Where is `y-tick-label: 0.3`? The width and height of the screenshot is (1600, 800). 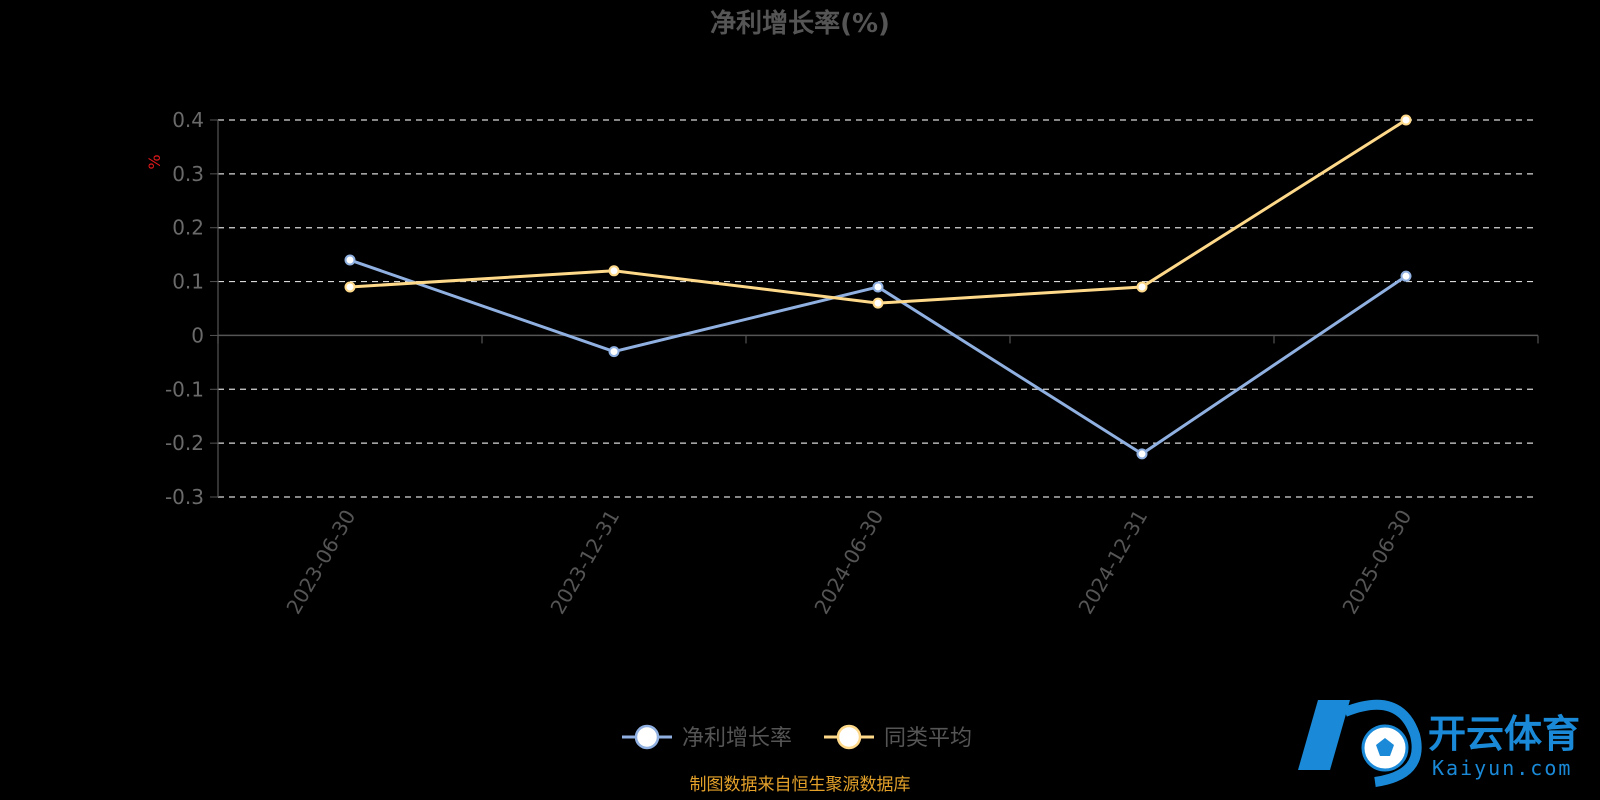 y-tick-label: 0.3 is located at coordinates (188, 174).